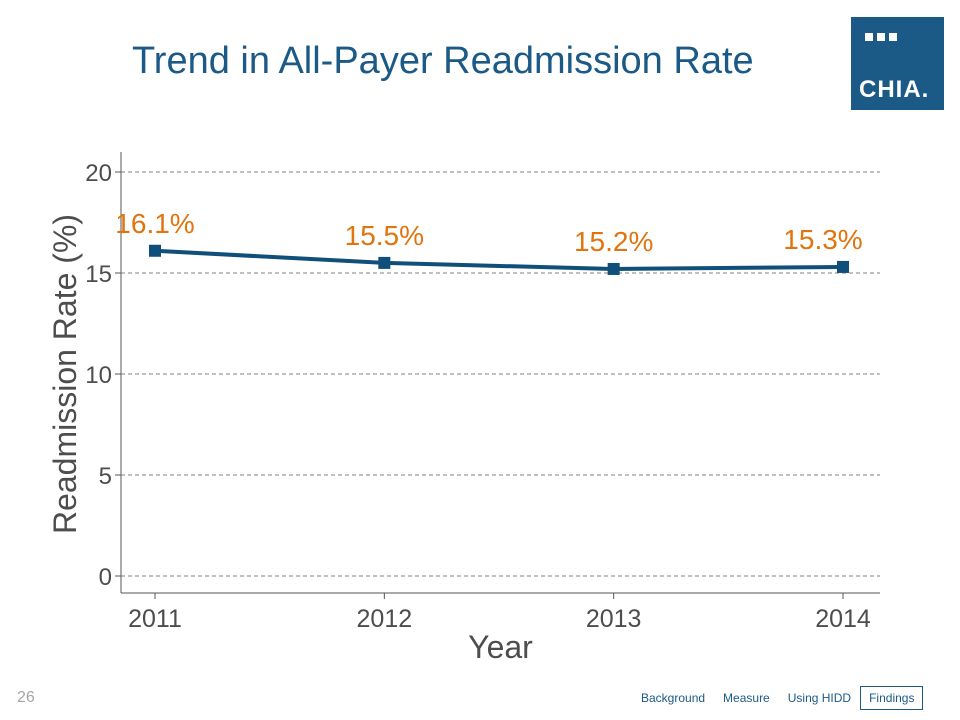 The image size is (960, 720). Describe the element at coordinates (892, 698) in the screenshot. I see `nav-findings: Findings` at that location.